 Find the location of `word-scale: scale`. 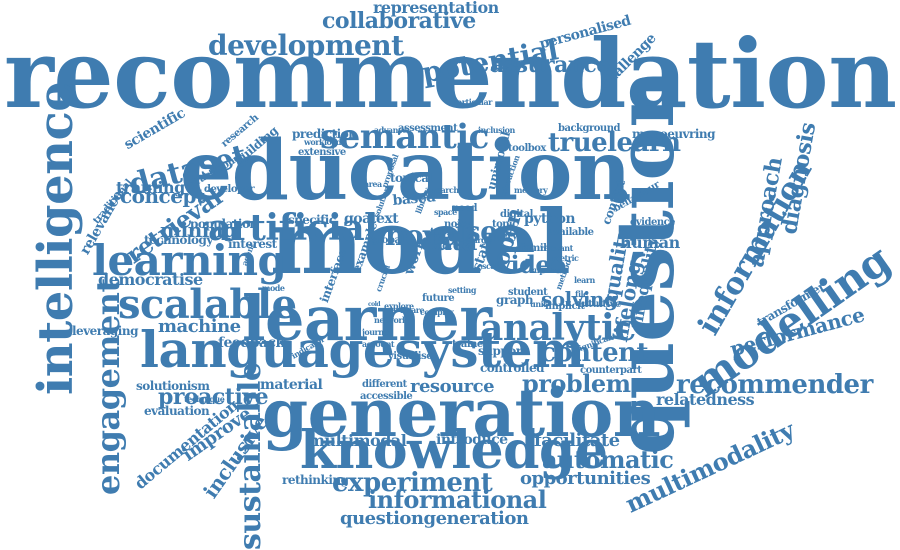

word-scale: scale is located at coordinates (492, 266).